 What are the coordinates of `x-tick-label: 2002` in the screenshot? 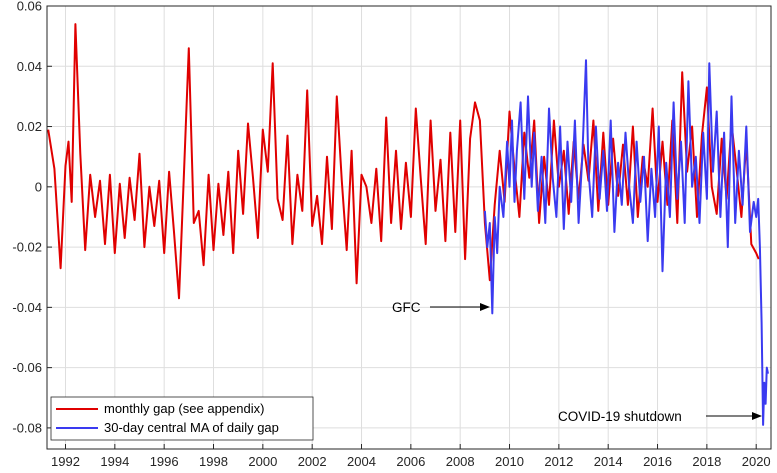 It's located at (312, 461).